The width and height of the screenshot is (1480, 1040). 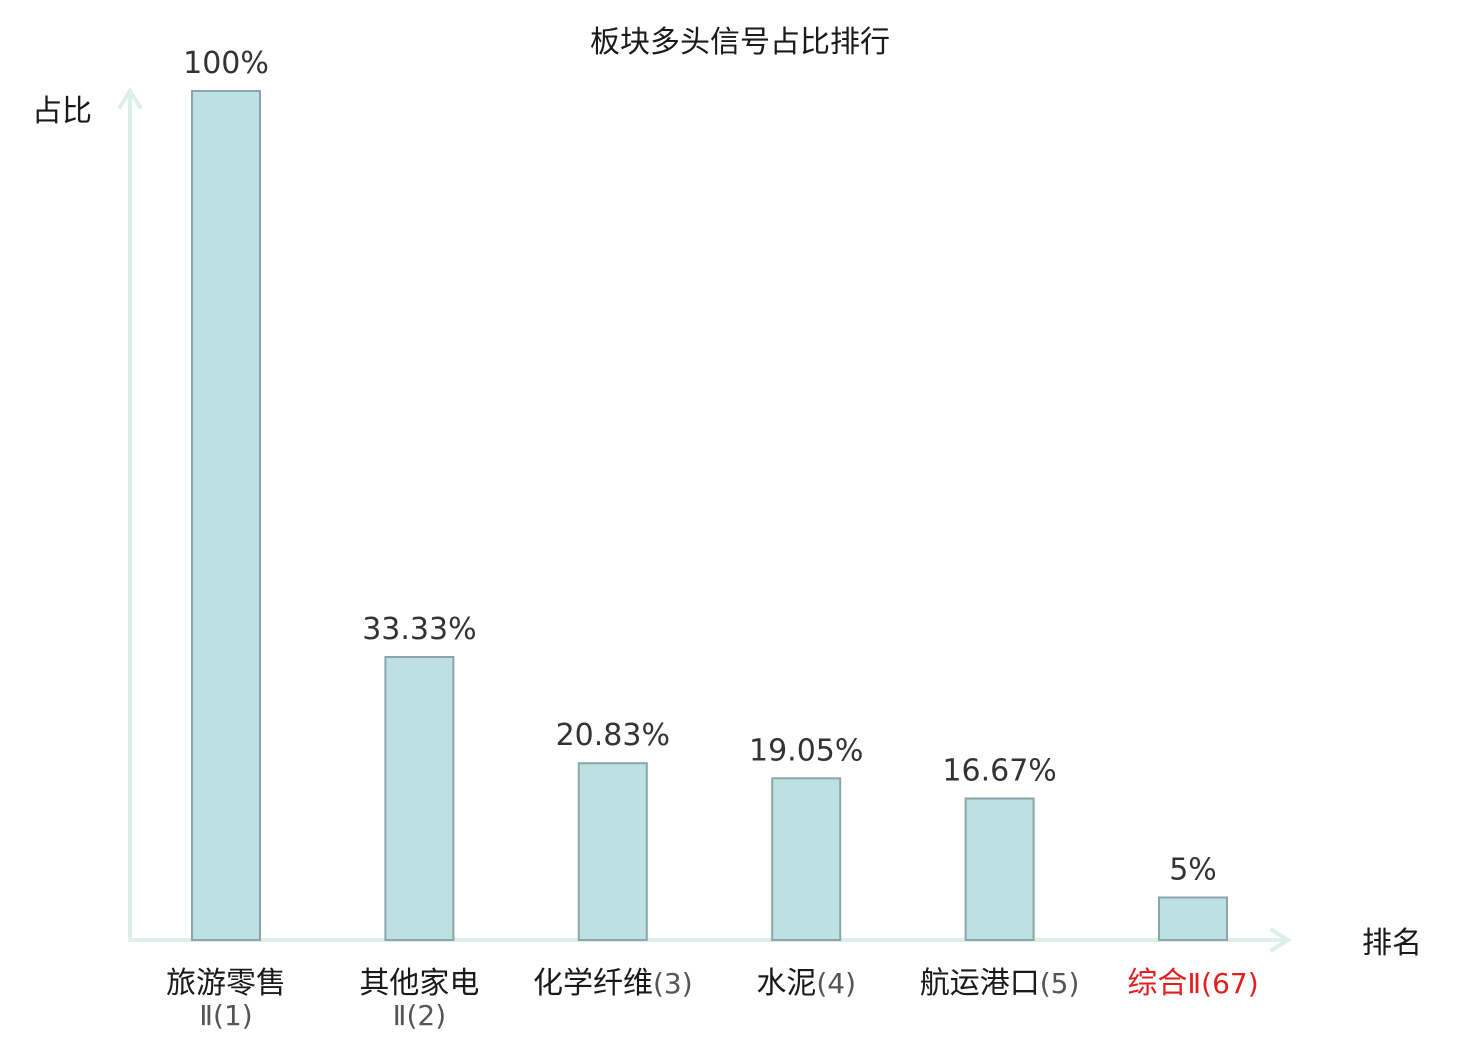 What do you see at coordinates (226, 983) in the screenshot?
I see `category-name-1: 旅游零售` at bounding box center [226, 983].